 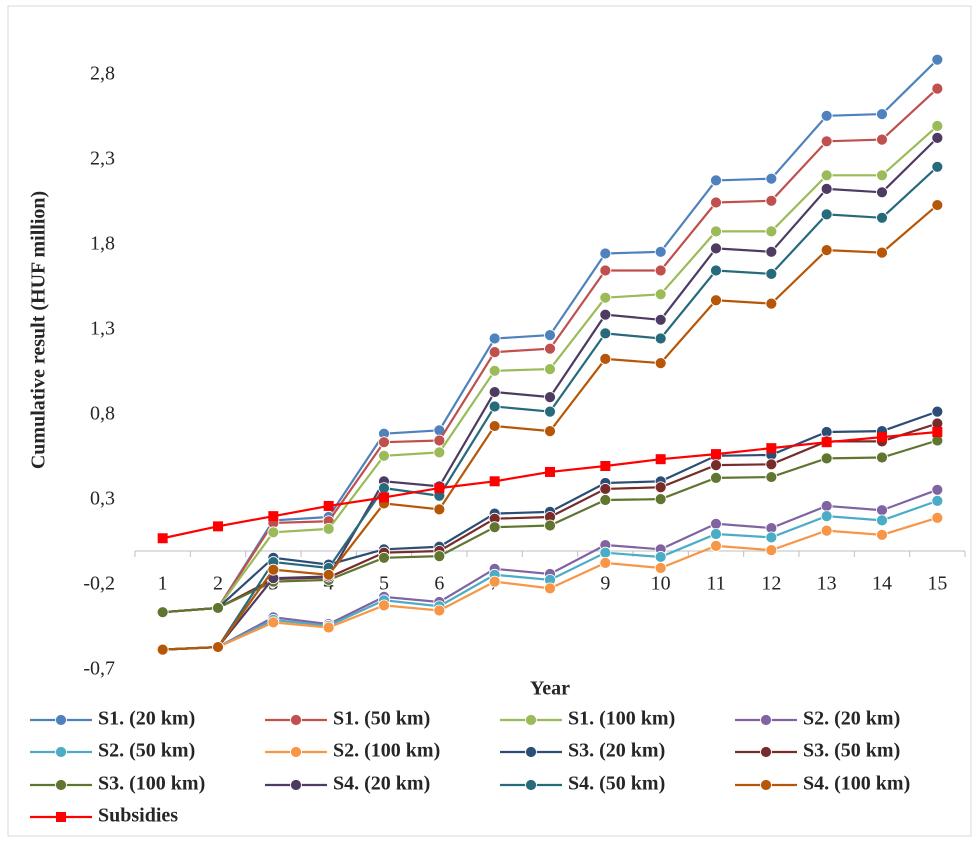 What do you see at coordinates (102, 499) in the screenshot?
I see `y-tick-label: 0,3` at bounding box center [102, 499].